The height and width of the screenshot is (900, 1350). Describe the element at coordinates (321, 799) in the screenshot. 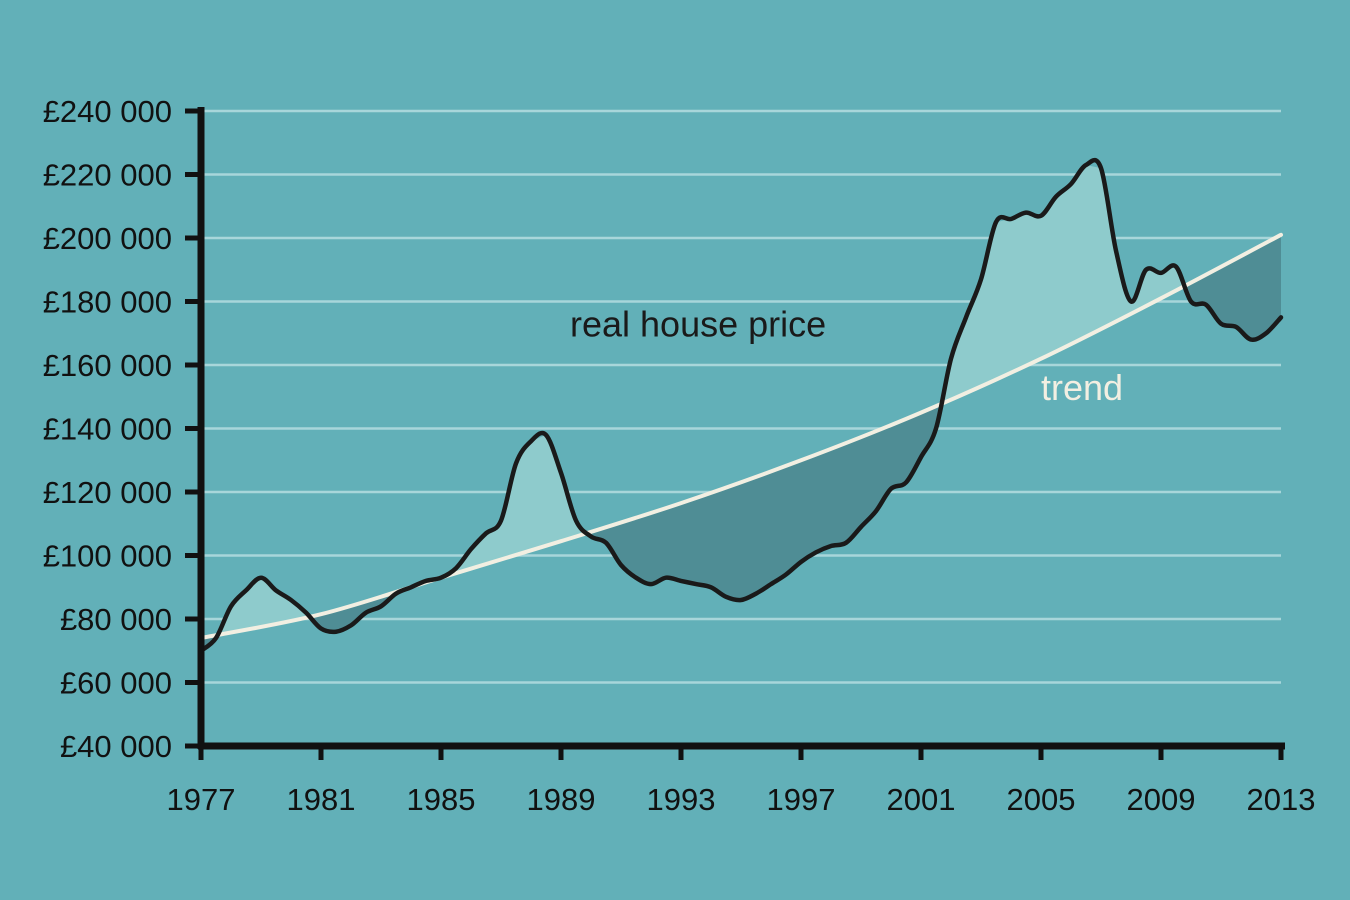

I see `x-tick-label: 1981` at that location.